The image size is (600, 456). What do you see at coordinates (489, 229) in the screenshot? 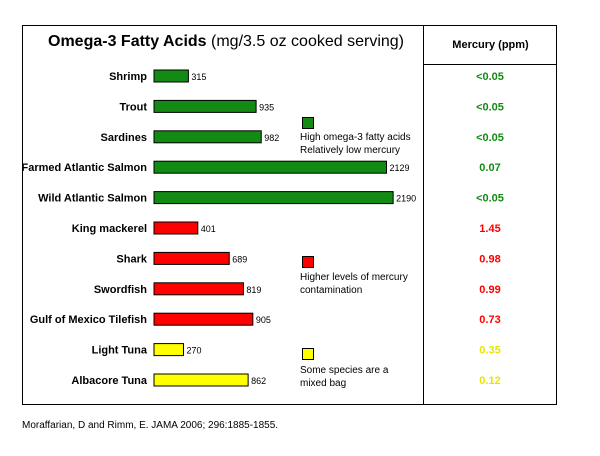
I see `mercury-value: 1.45` at bounding box center [489, 229].